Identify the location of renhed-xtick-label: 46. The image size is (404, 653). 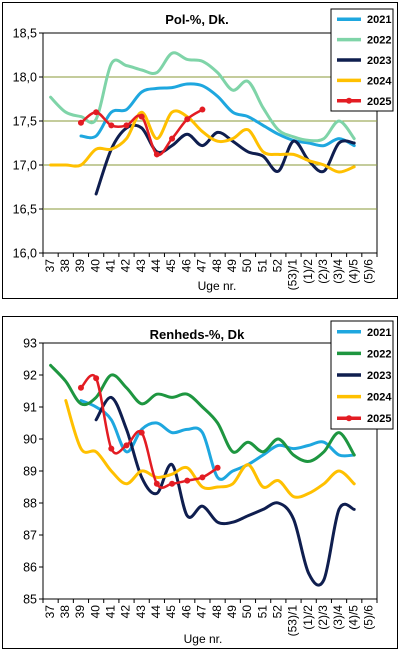
(186, 612).